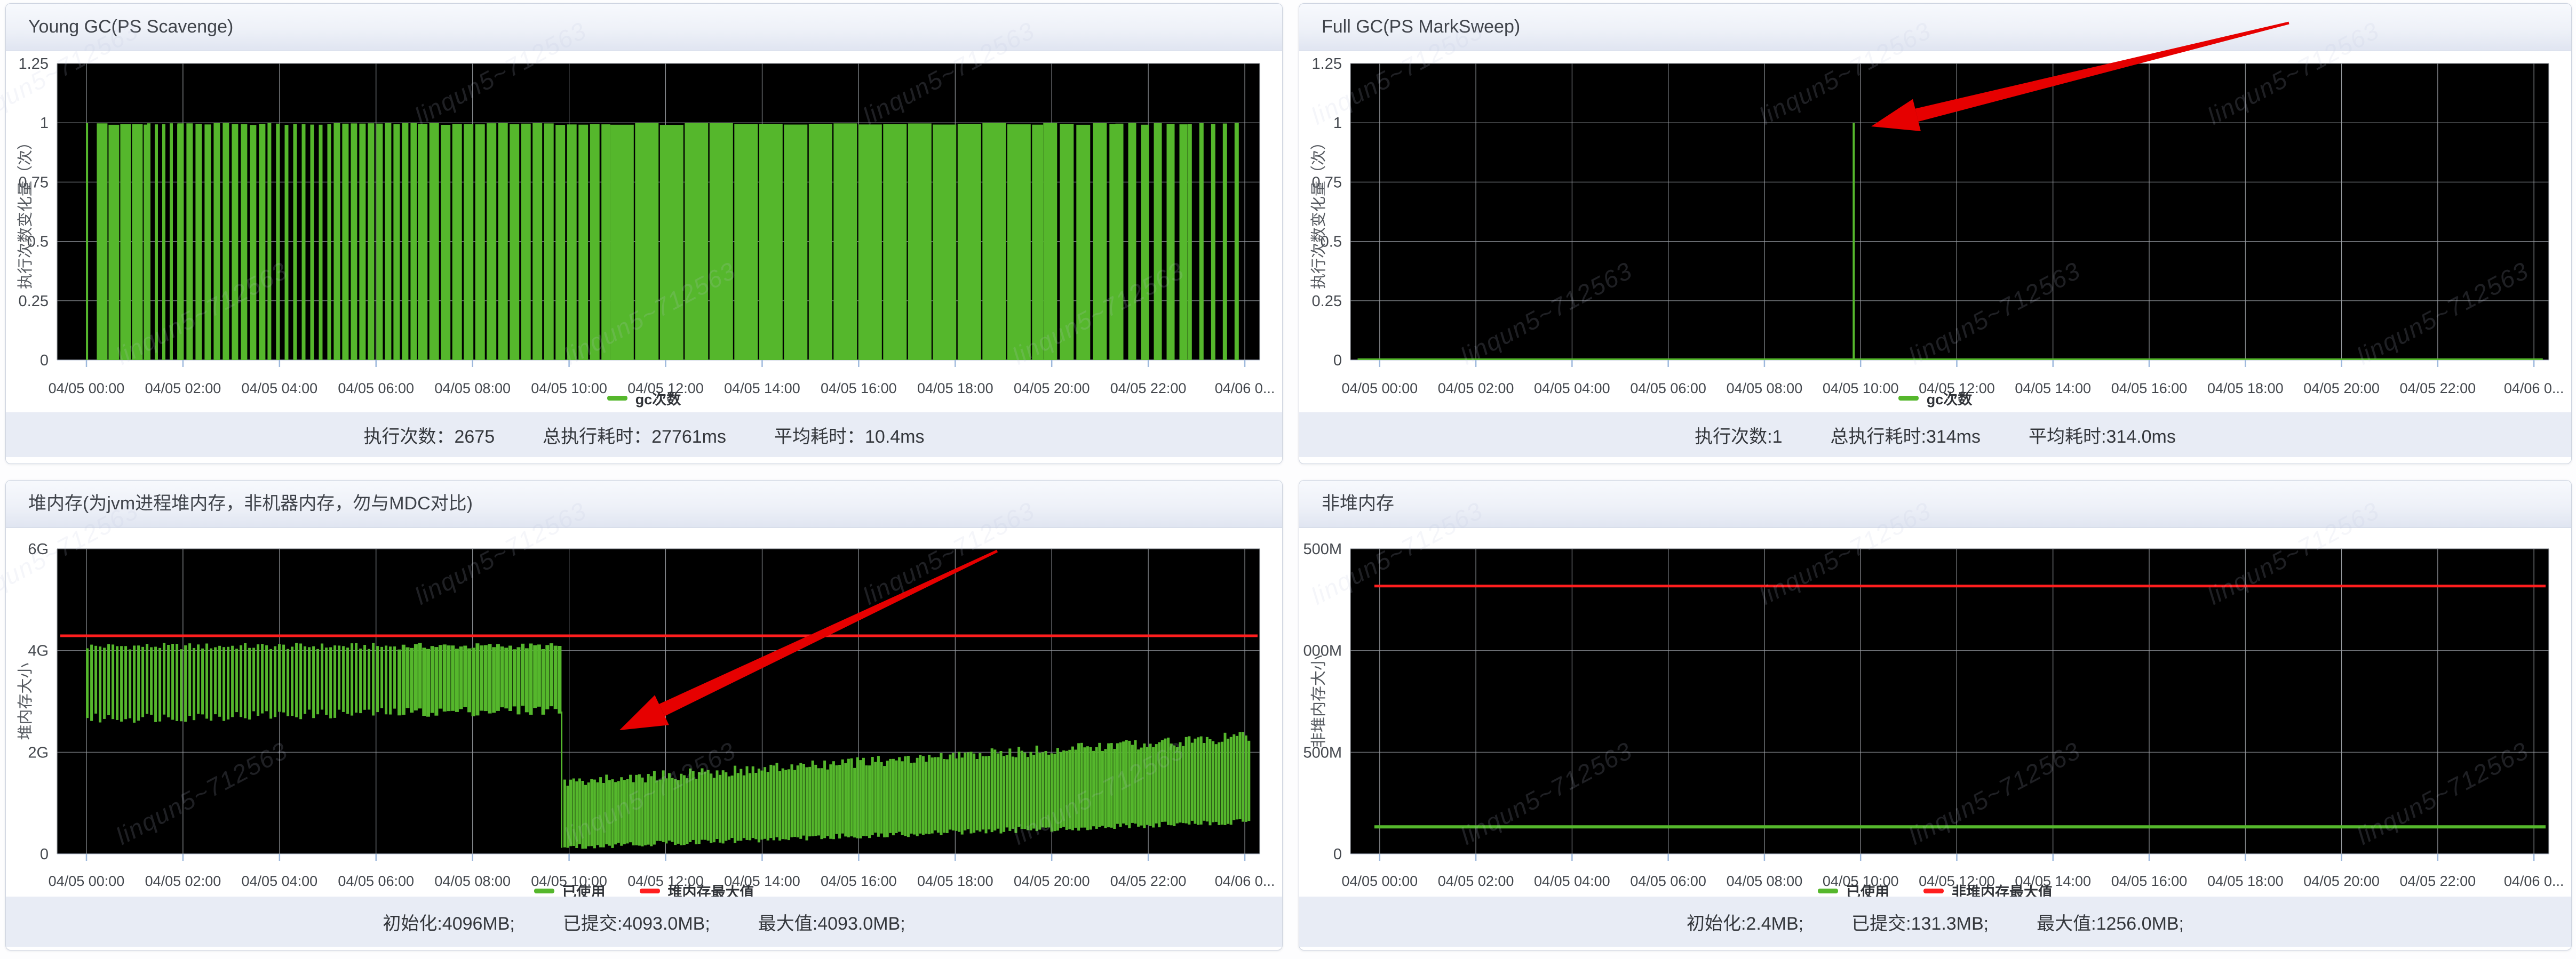 The image size is (2576, 959). What do you see at coordinates (1957, 388) in the screenshot?
I see `x-tick-label: 04/05 12:00` at bounding box center [1957, 388].